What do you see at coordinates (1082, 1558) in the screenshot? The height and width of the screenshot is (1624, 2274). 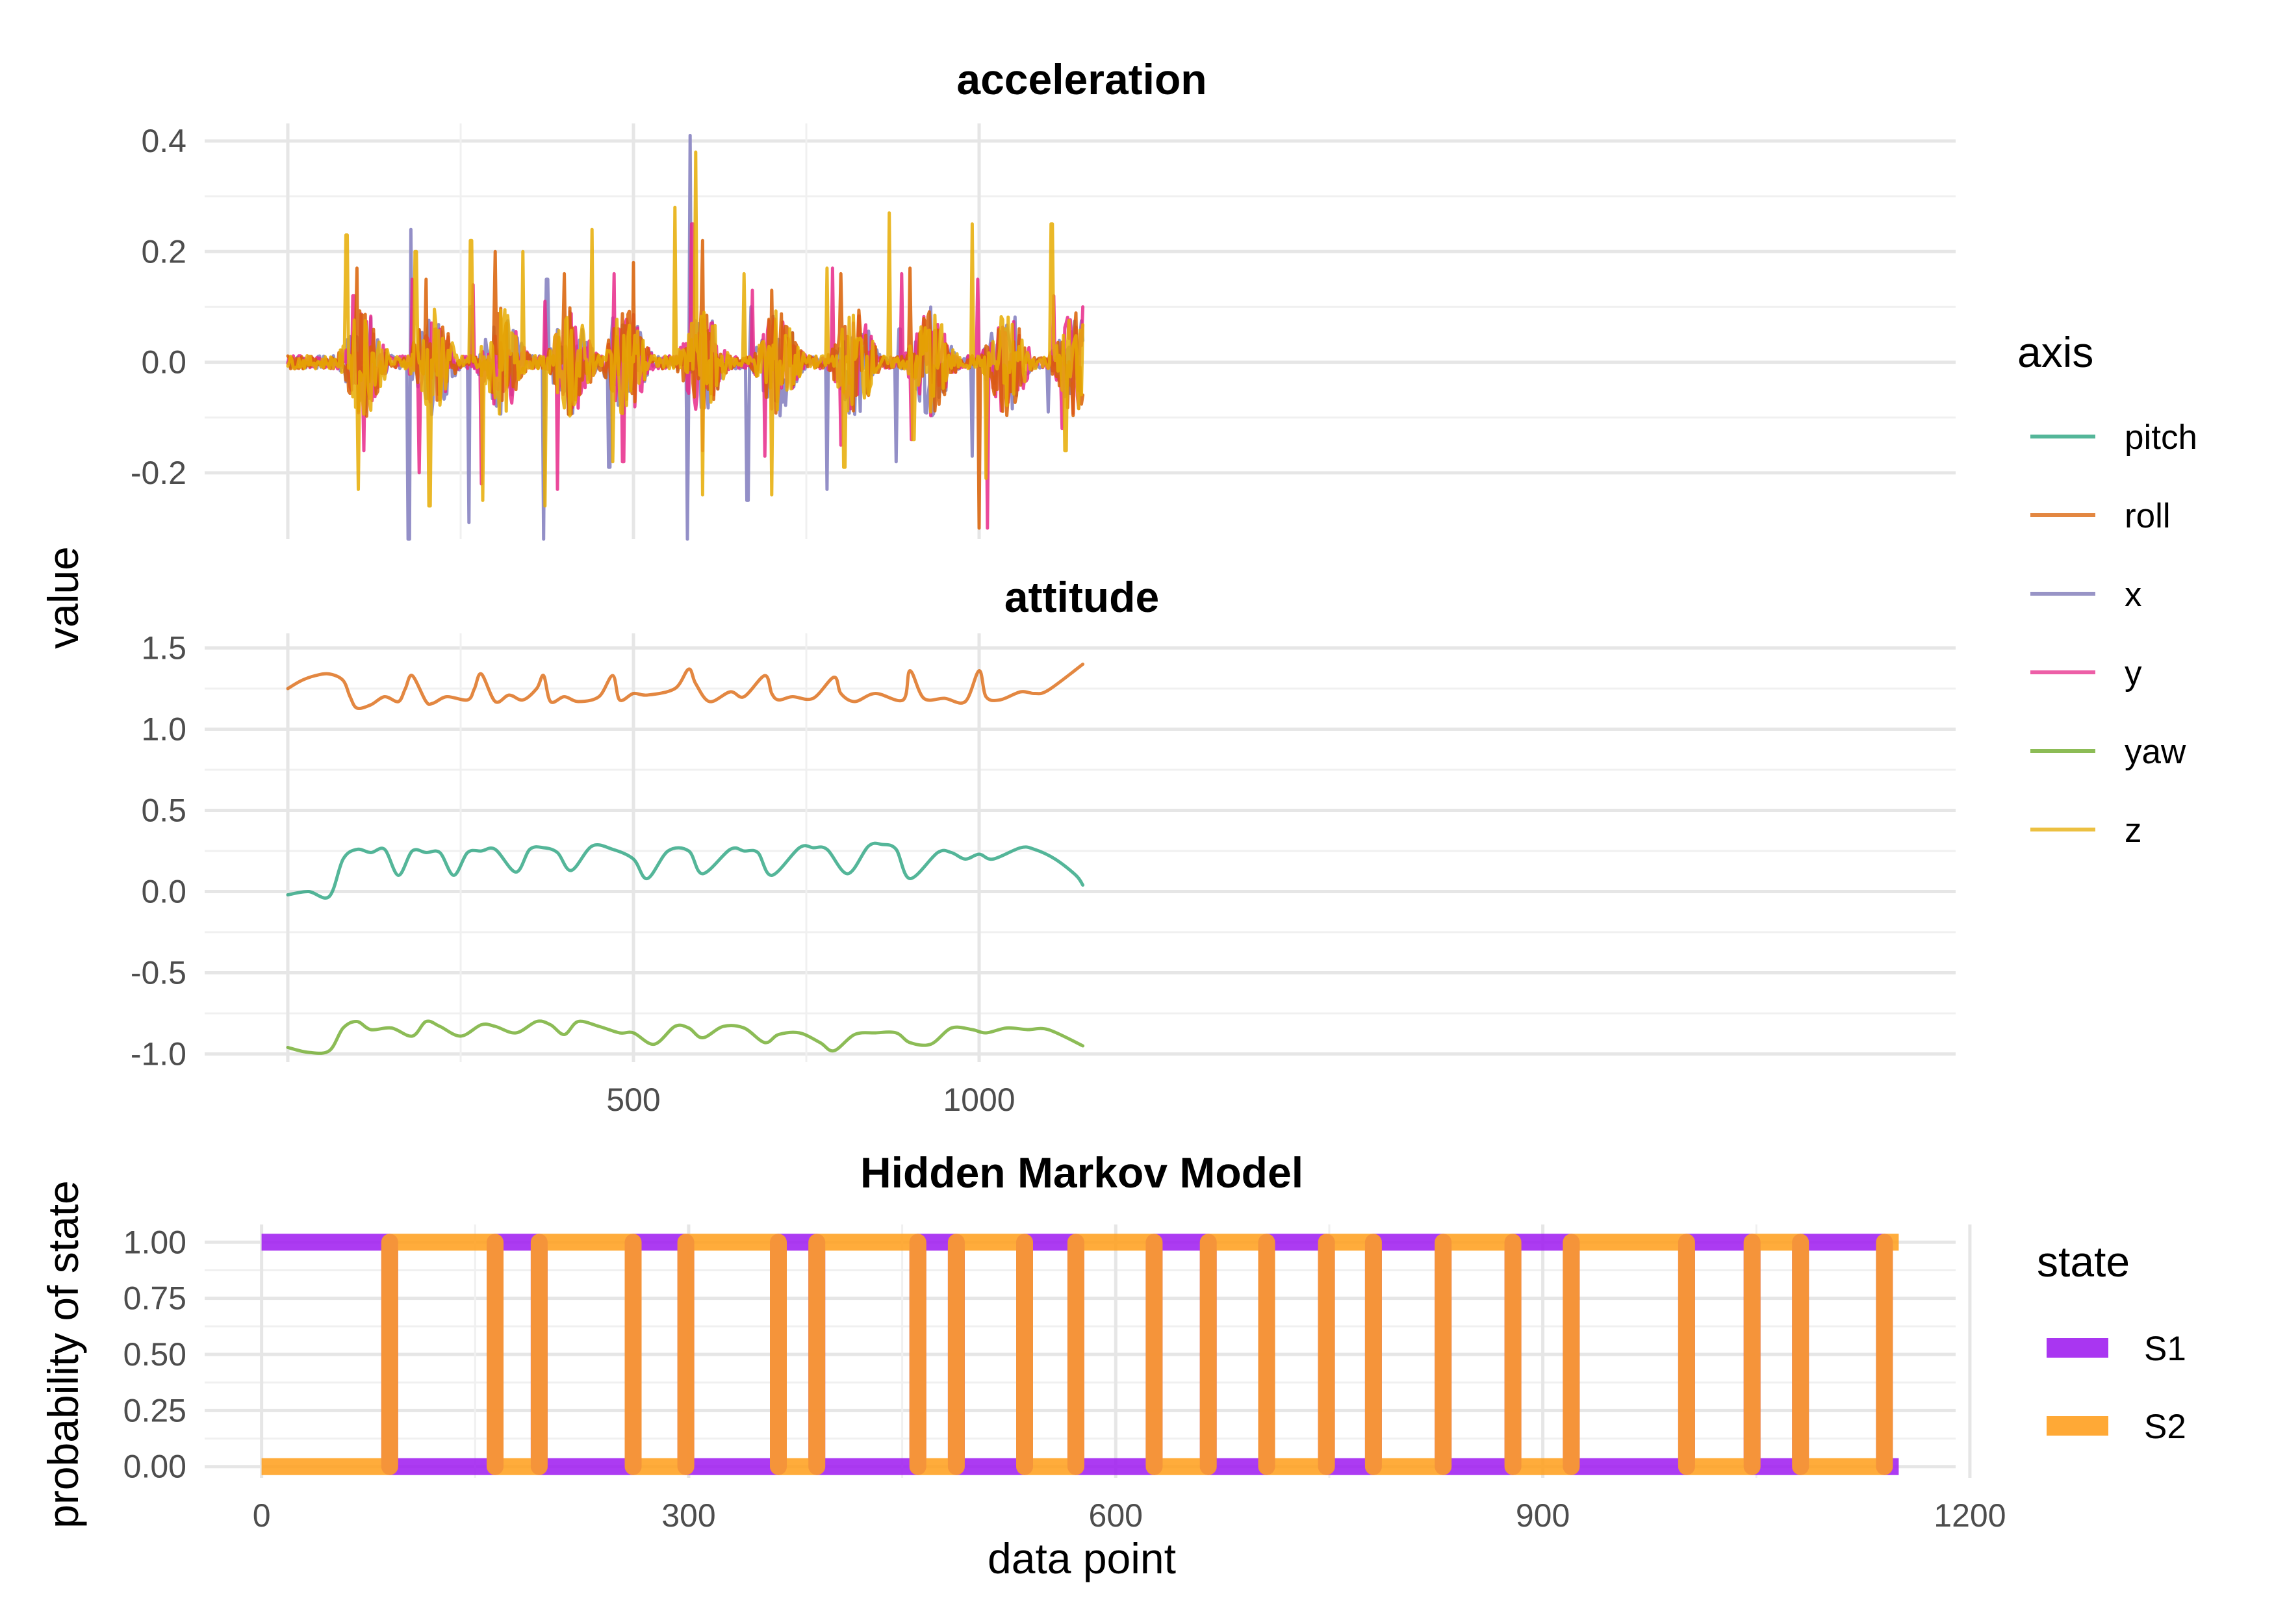 I see `hmm-x-axis-label: data point` at bounding box center [1082, 1558].